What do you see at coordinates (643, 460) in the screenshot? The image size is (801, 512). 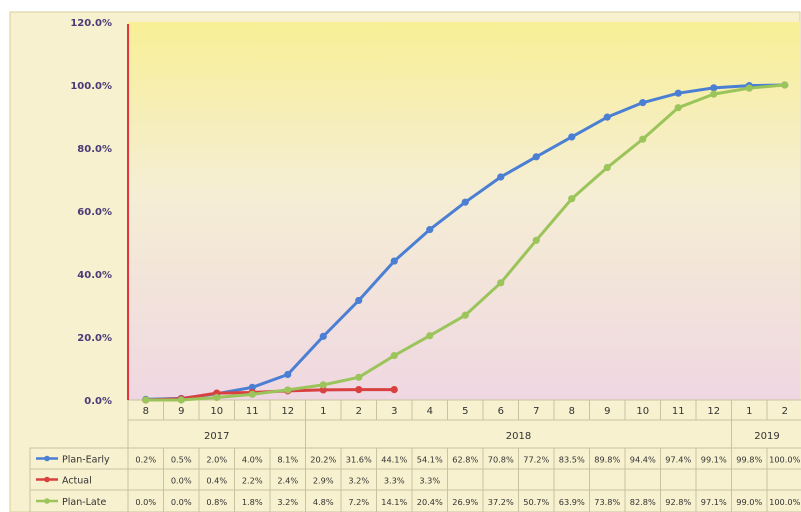 I see `table-value: 94.4%` at bounding box center [643, 460].